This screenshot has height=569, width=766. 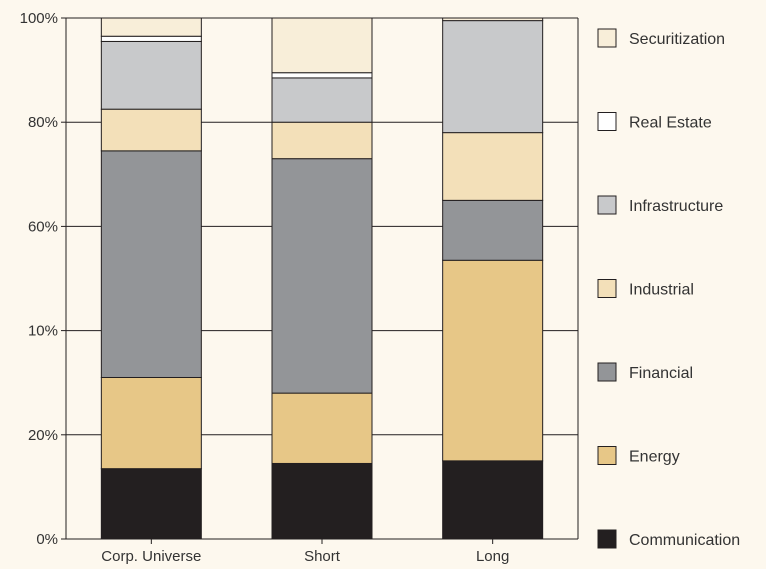 What do you see at coordinates (322, 556) in the screenshot?
I see `x-tick-label: Short` at bounding box center [322, 556].